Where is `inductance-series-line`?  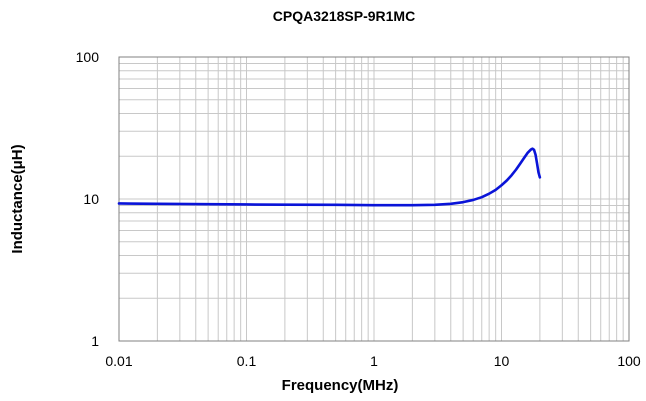
inductance-series-line is located at coordinates (329, 177).